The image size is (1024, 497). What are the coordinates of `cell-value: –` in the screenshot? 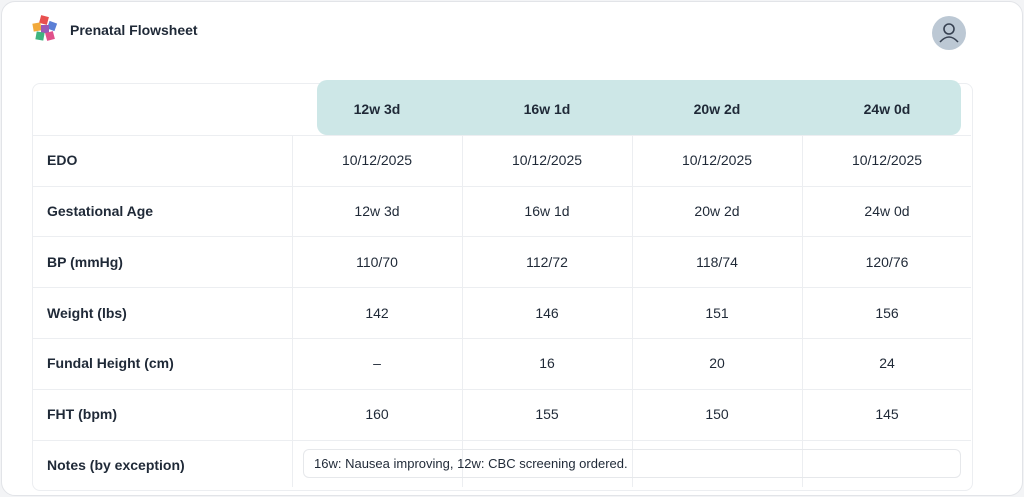 It's located at (377, 363).